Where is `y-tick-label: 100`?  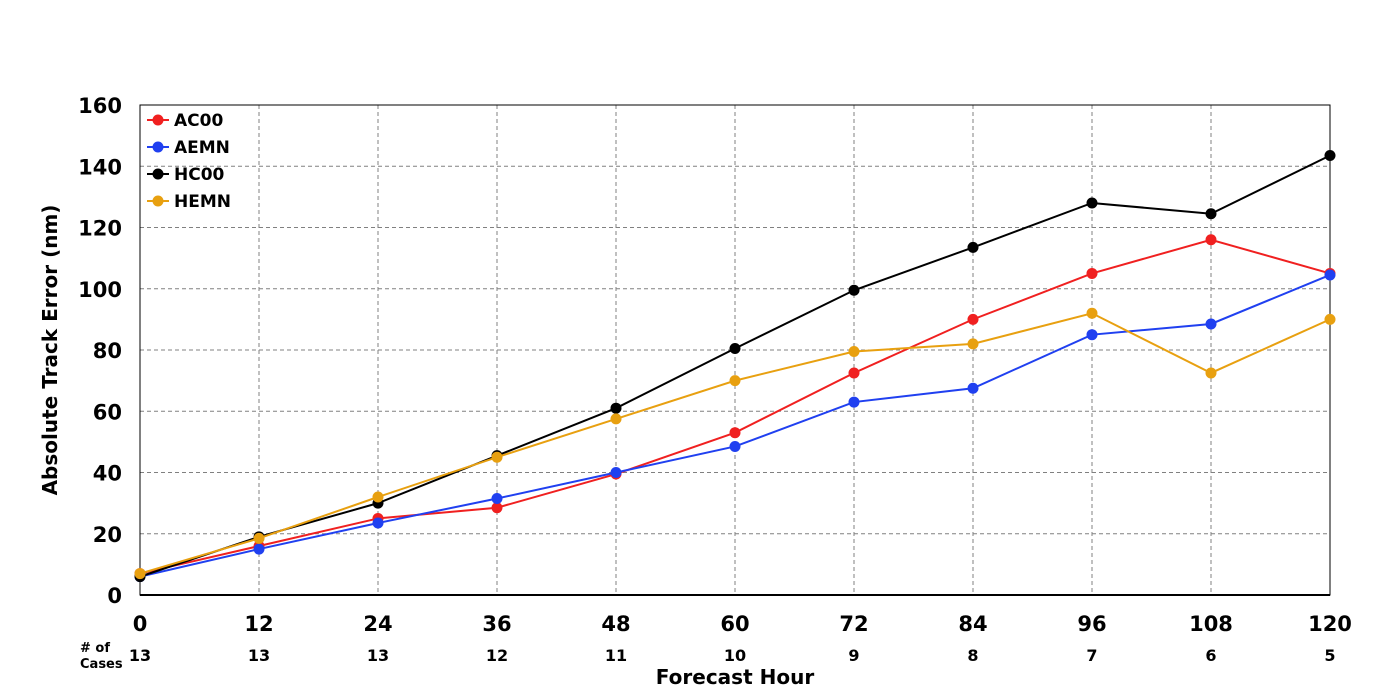 y-tick-label: 100 is located at coordinates (100, 290).